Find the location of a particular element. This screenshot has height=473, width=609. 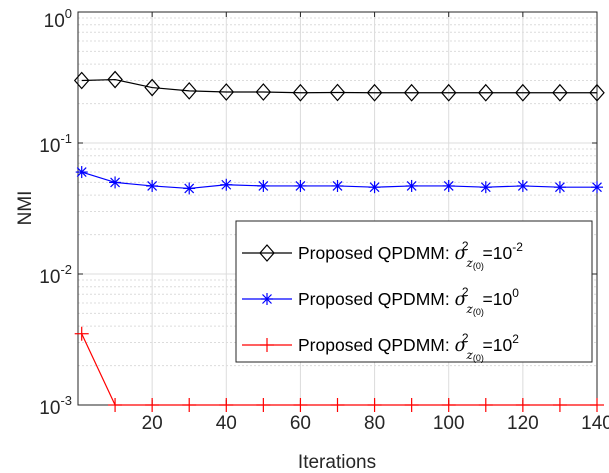

x-tick-label: 100 is located at coordinates (449, 423).